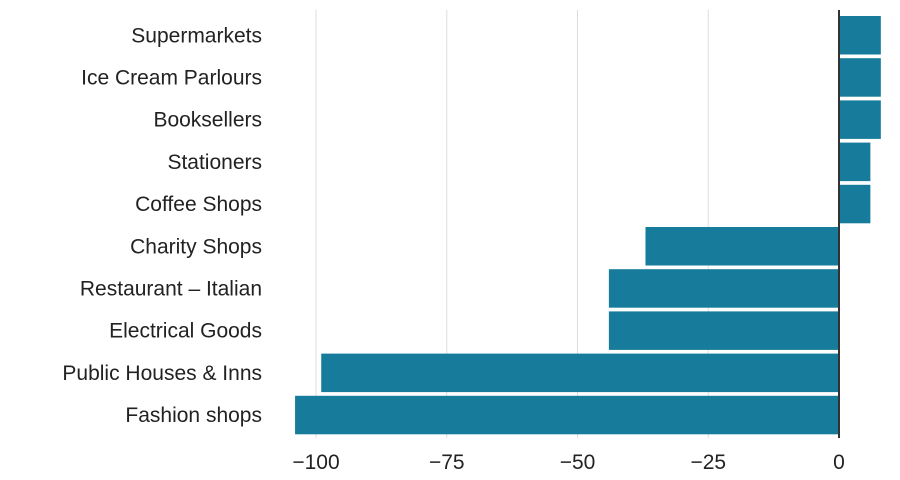 This screenshot has height=480, width=900. Describe the element at coordinates (207, 120) in the screenshot. I see `category-label: Booksellers` at that location.